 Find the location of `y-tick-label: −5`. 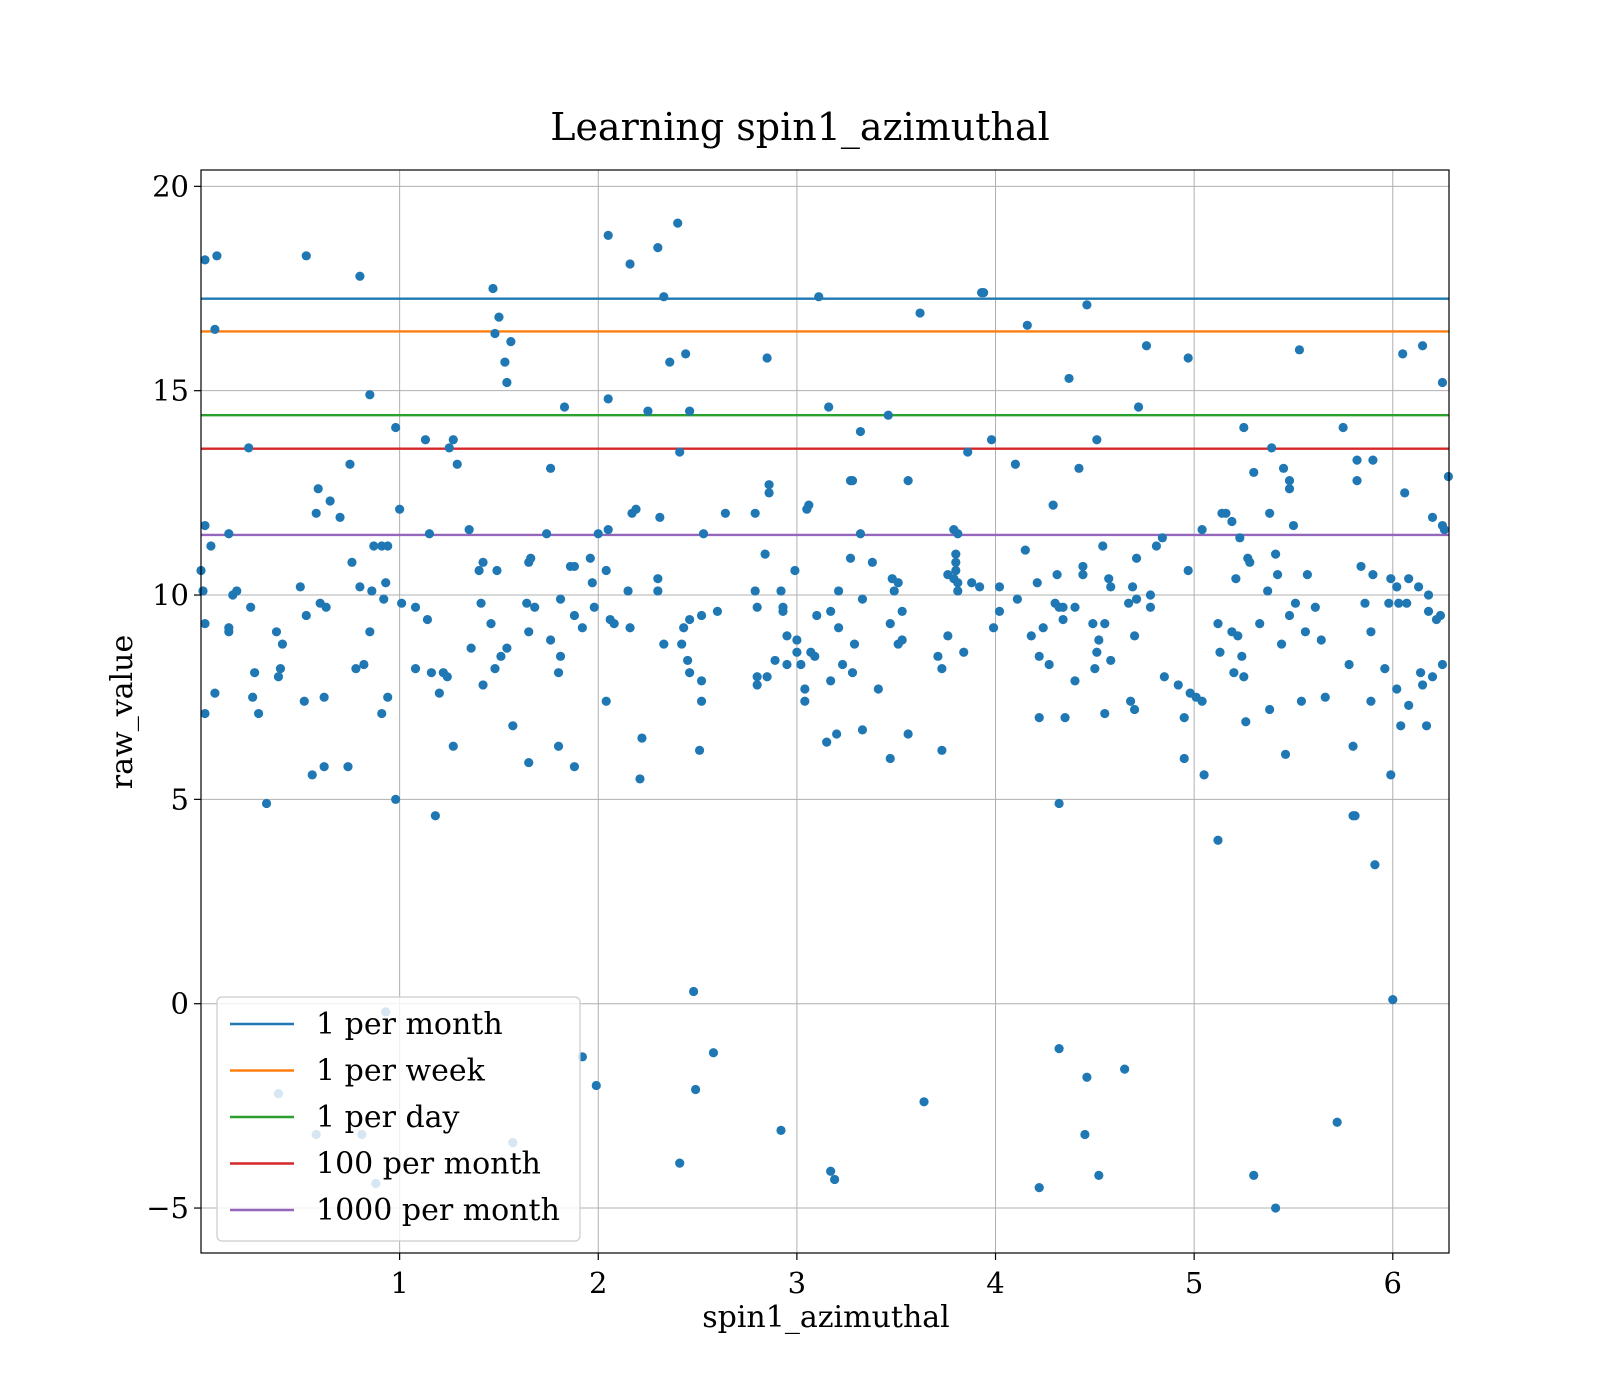

y-tick-label: −5 is located at coordinates (167, 1208).